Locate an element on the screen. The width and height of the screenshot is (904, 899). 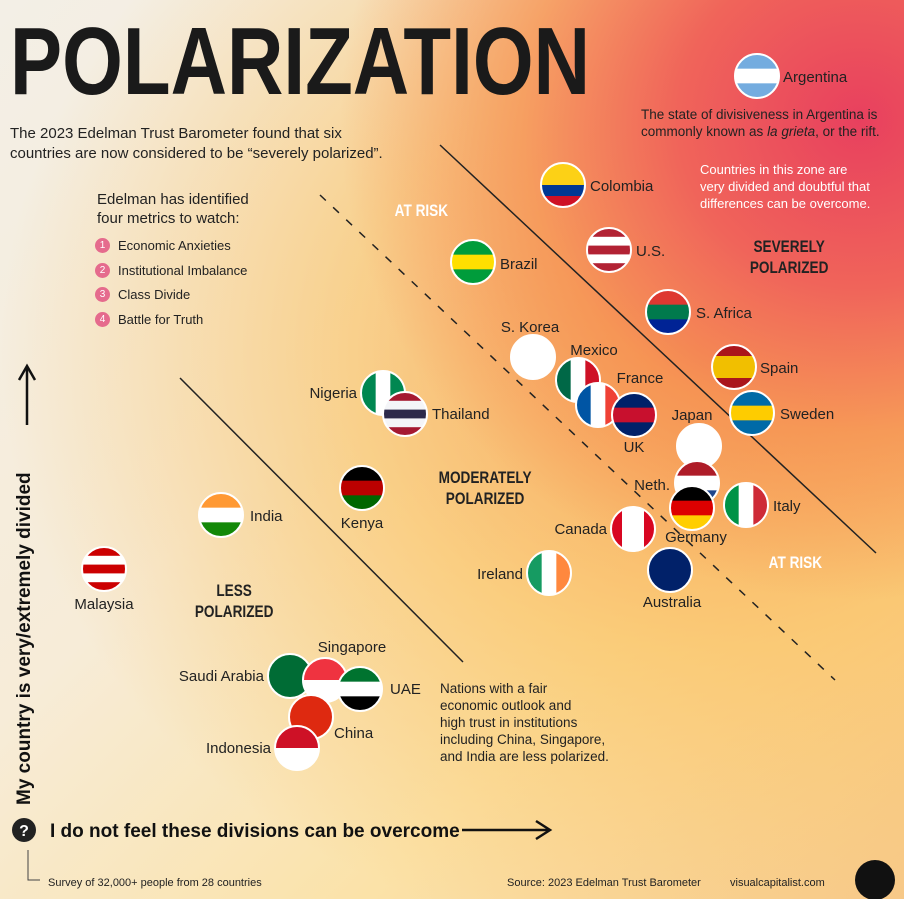
zone-line: MODERATELY is located at coordinates (485, 477).